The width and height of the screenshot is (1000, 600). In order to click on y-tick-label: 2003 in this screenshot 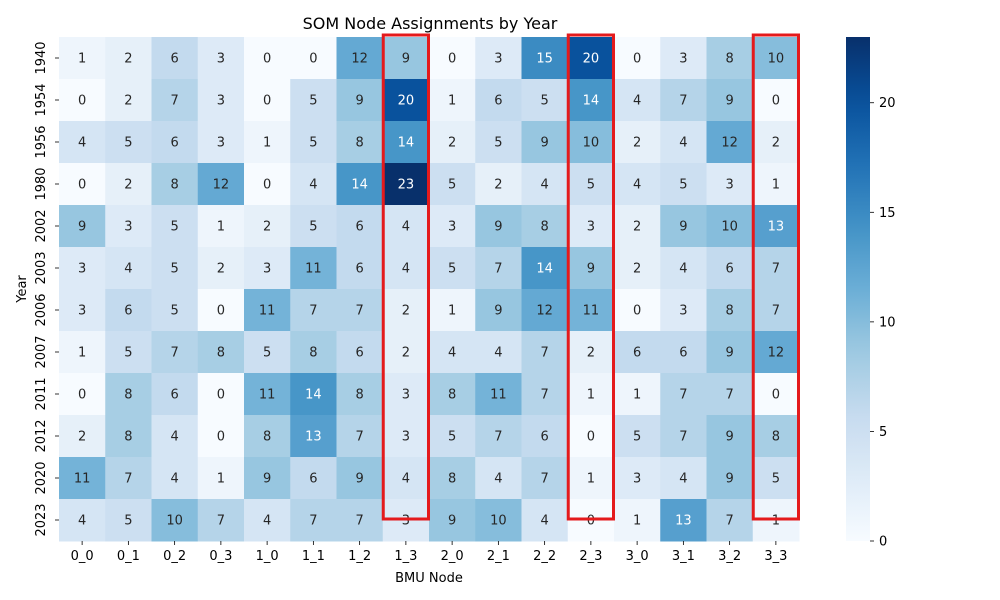, I will do `click(41, 267)`.